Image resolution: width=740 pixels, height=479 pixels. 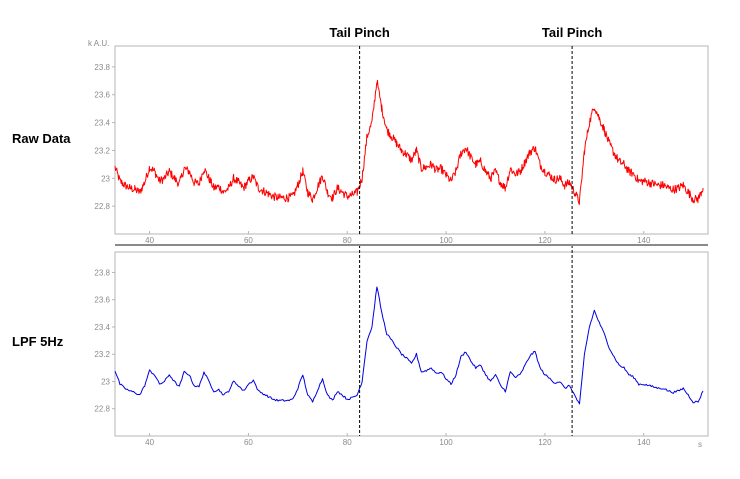 I want to click on y-unit-label: k A.U., so click(x=98, y=43).